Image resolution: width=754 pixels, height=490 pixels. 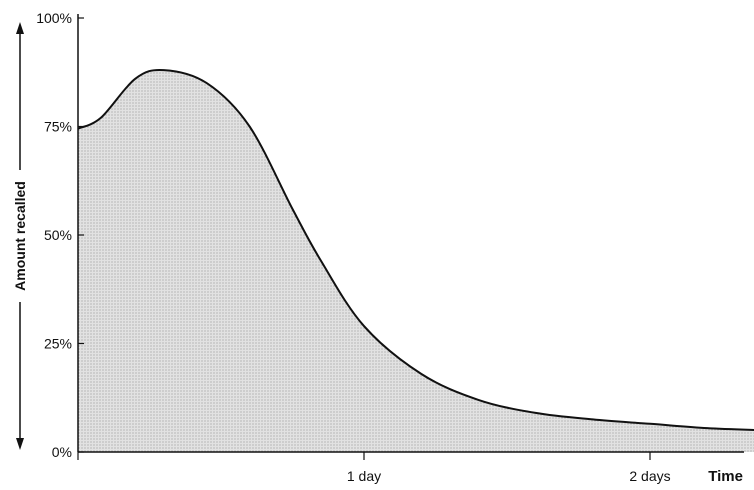 What do you see at coordinates (58, 344) in the screenshot?
I see `y-tick-label: 25%` at bounding box center [58, 344].